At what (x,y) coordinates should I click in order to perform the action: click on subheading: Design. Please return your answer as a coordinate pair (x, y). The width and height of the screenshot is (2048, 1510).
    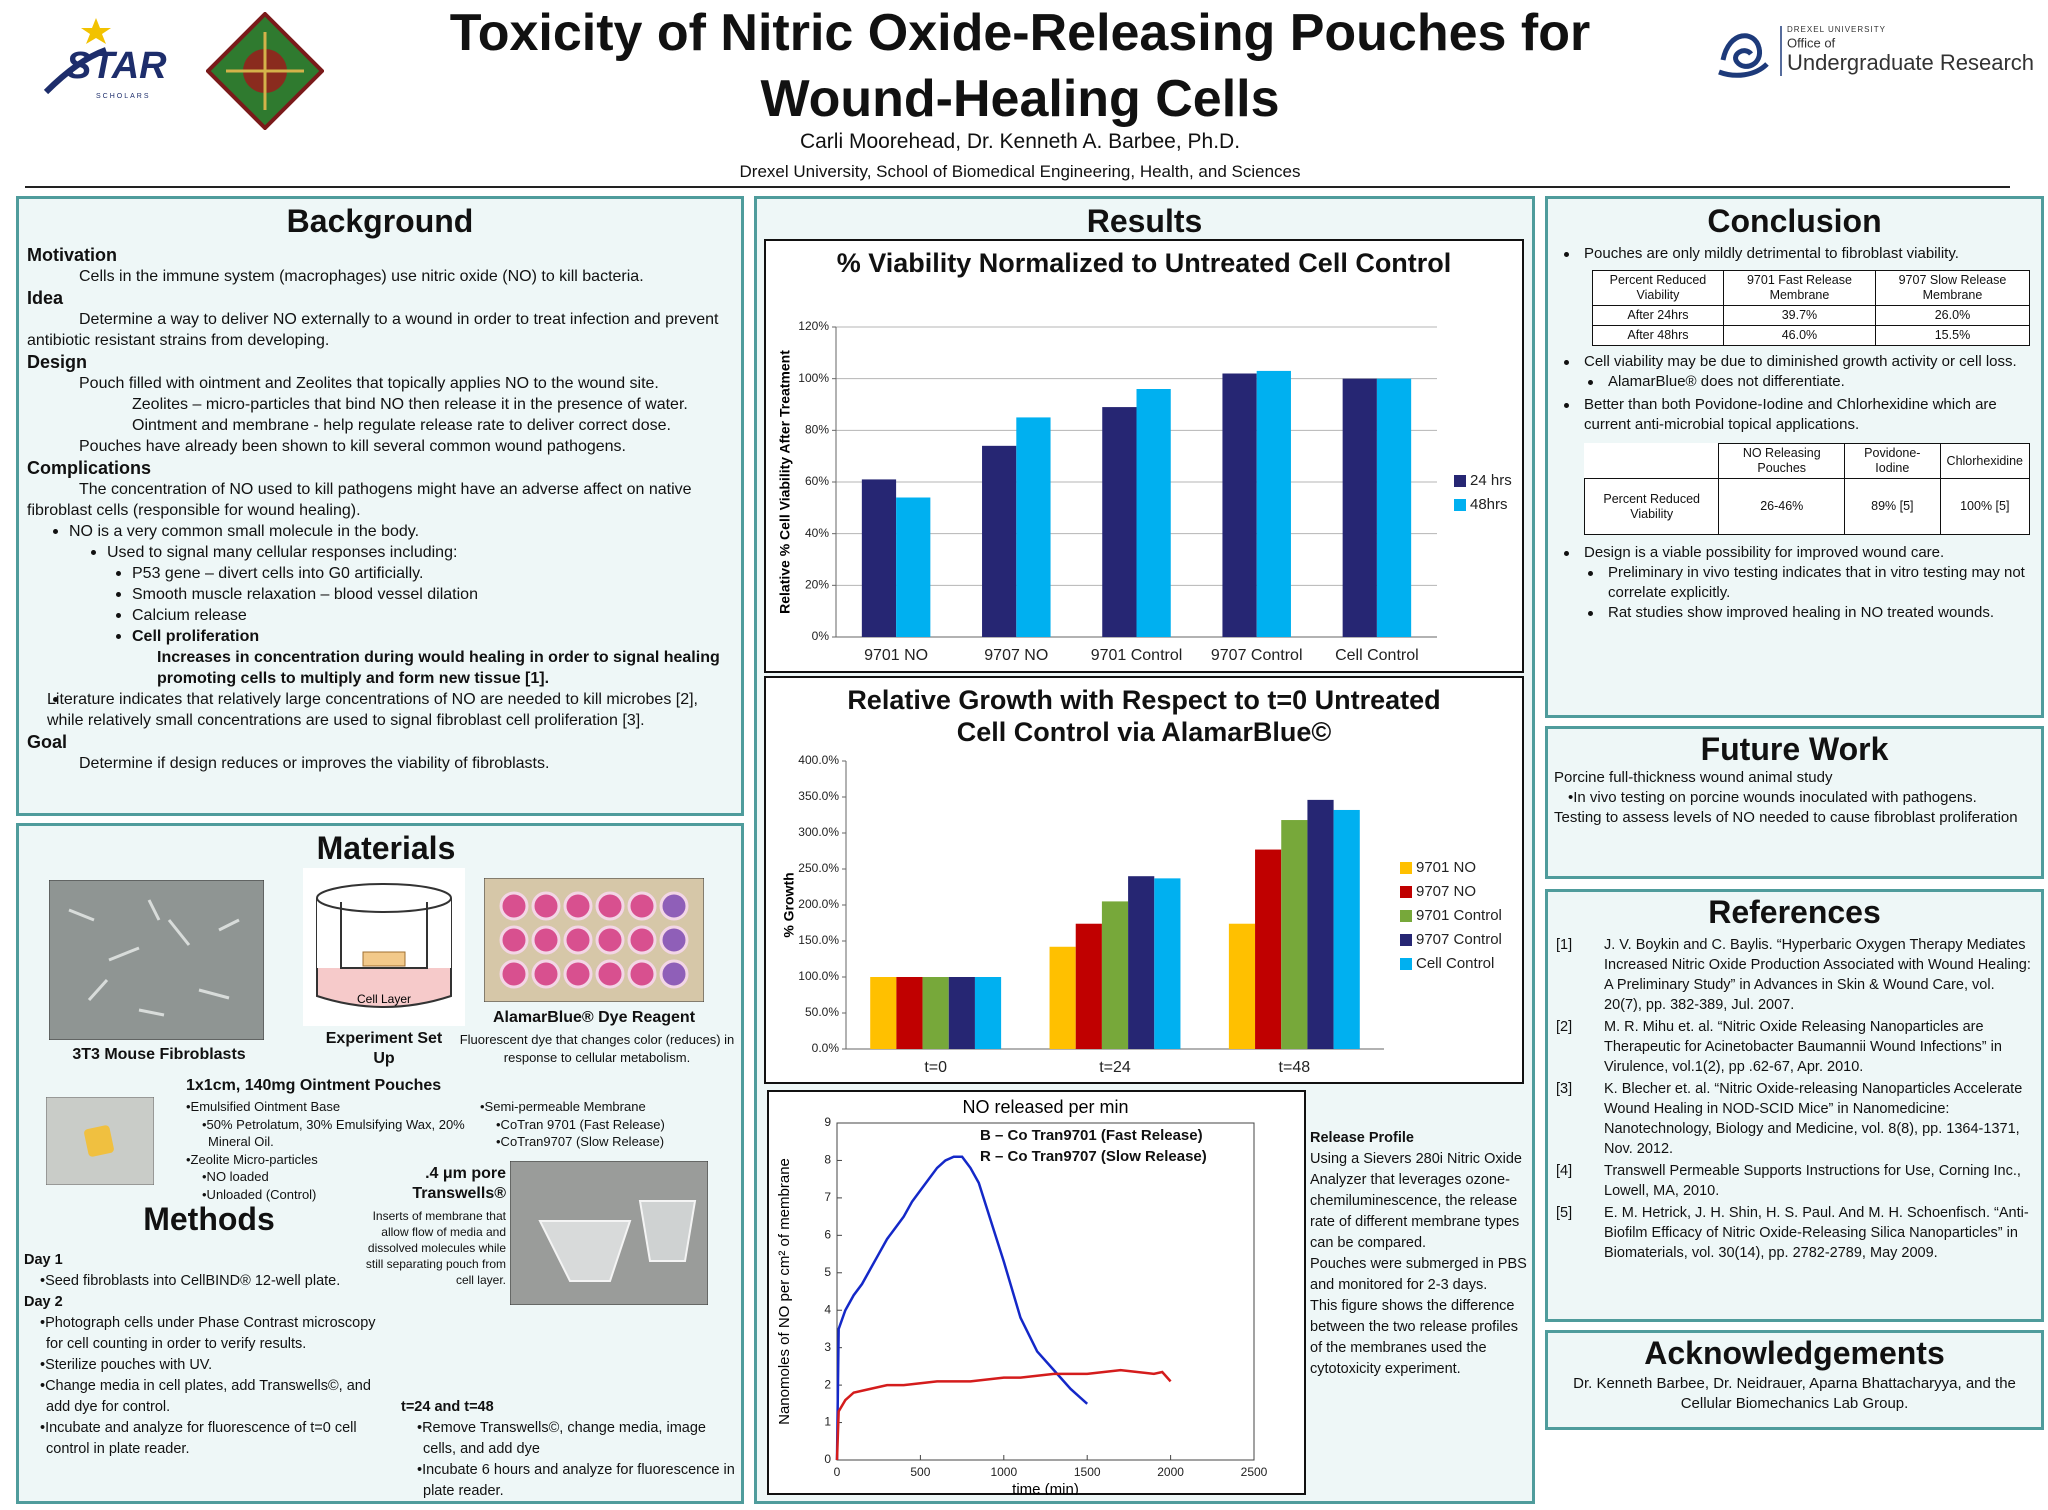
    Looking at the image, I should click on (57, 362).